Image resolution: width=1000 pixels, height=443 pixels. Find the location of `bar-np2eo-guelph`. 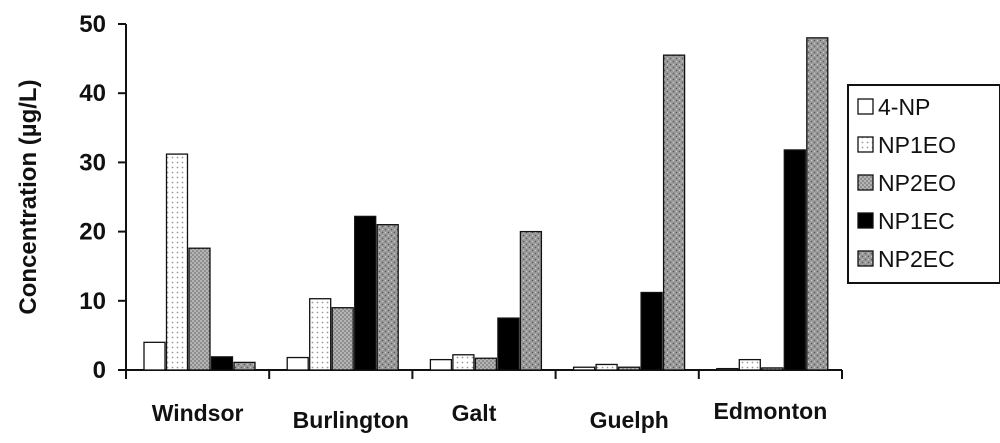

bar-np2eo-guelph is located at coordinates (629, 368).